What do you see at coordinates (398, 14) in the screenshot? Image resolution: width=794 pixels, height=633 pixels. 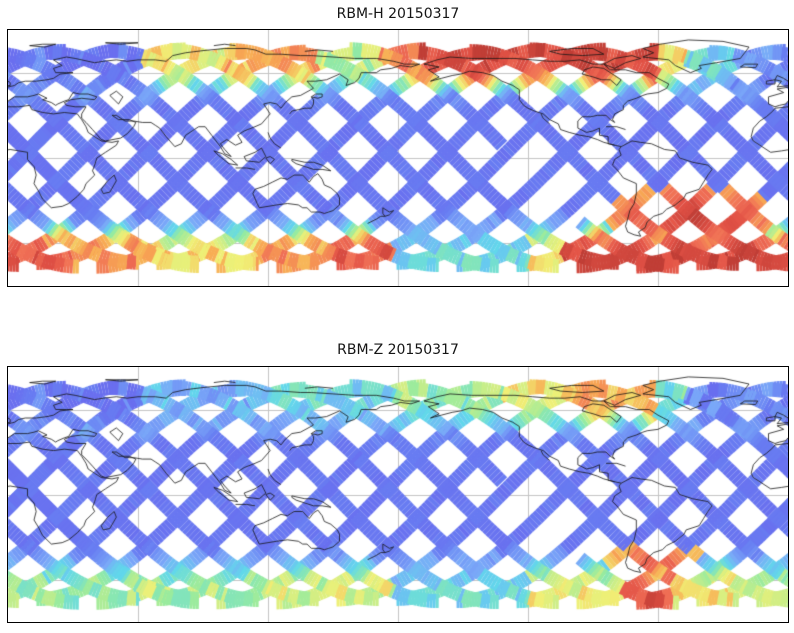 I see `map-title-rbm-h: RBM-H 20150317` at bounding box center [398, 14].